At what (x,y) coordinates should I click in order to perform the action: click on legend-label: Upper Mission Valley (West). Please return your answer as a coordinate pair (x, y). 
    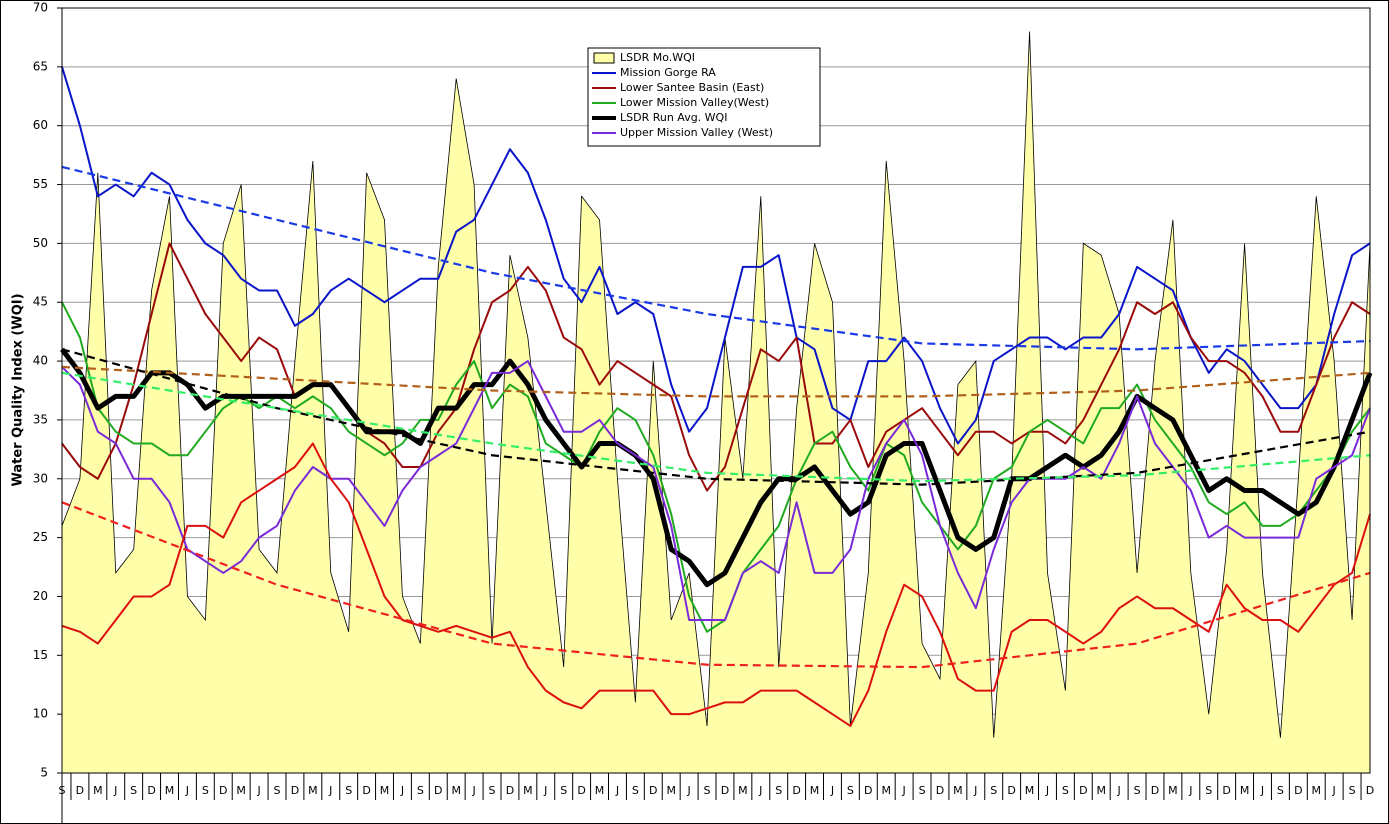
    Looking at the image, I should click on (696, 132).